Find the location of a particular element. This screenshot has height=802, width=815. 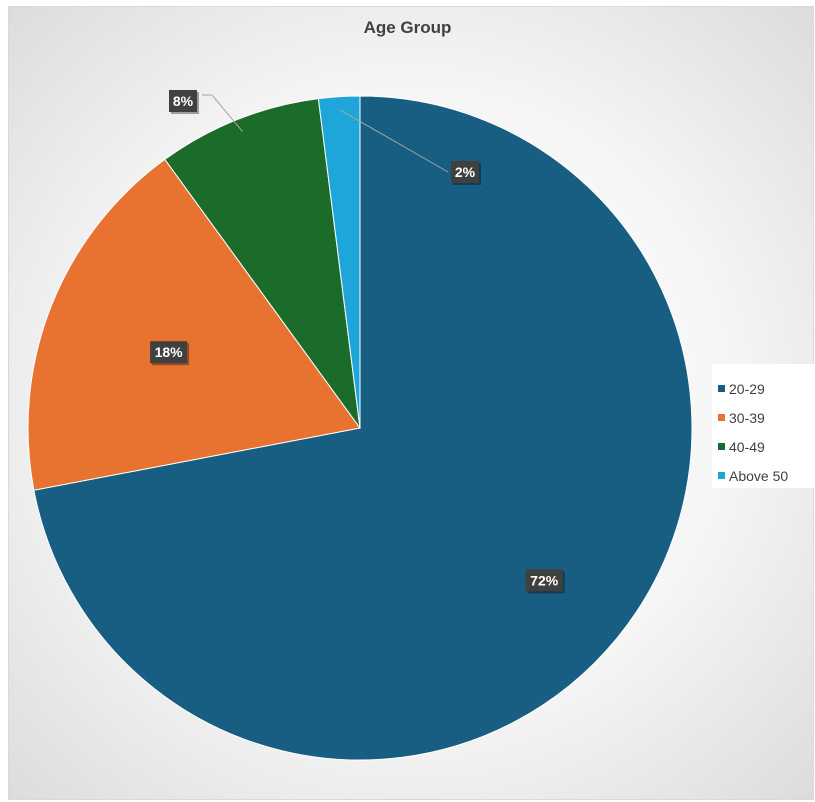

chart-title: Age Group is located at coordinates (407, 27).